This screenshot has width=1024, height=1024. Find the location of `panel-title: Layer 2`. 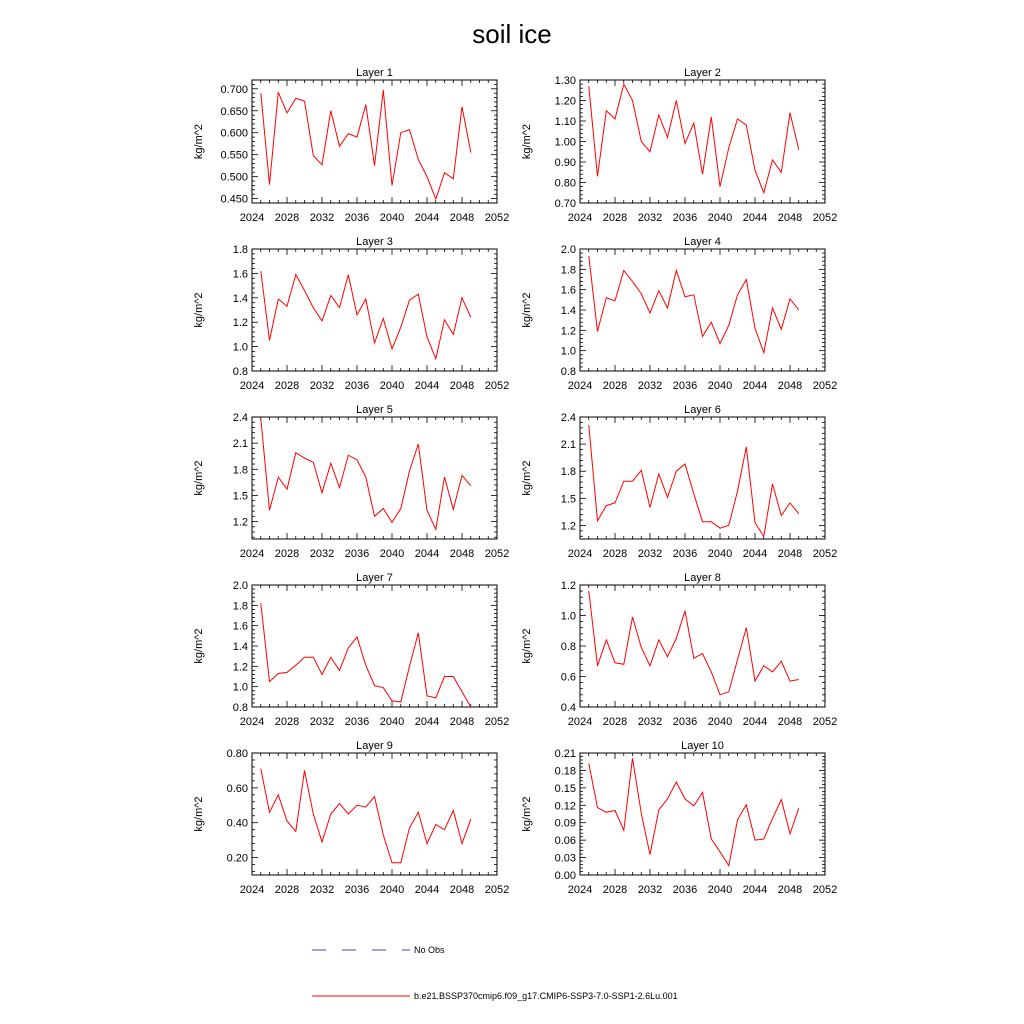

panel-title: Layer 2 is located at coordinates (702, 73).